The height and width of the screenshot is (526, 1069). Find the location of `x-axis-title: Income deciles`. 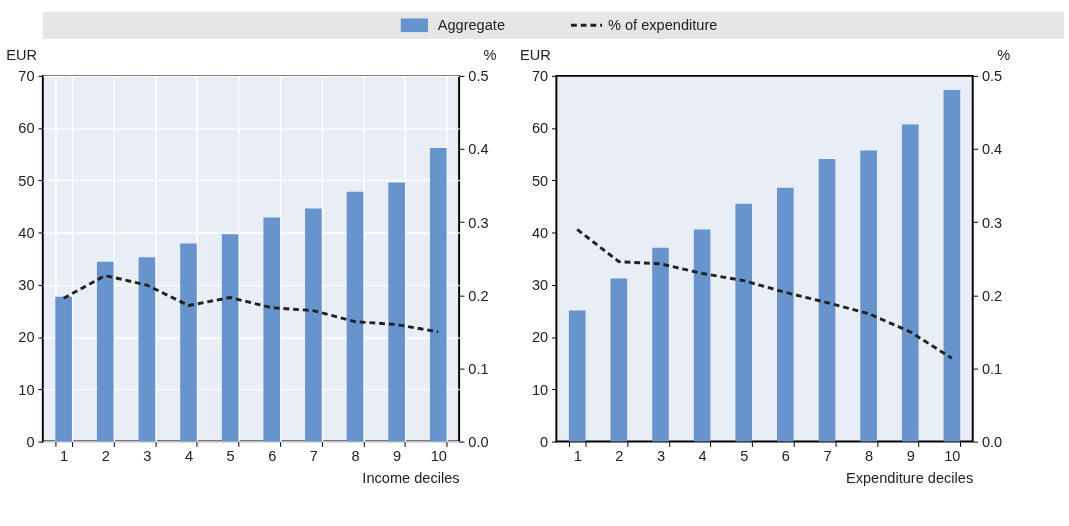

x-axis-title: Income deciles is located at coordinates (411, 477).